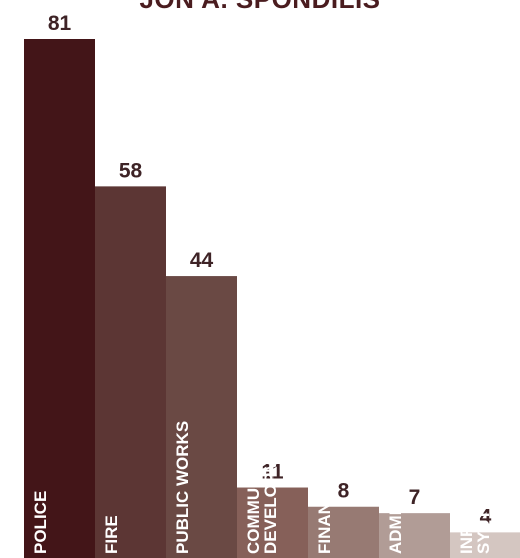  Describe the element at coordinates (415, 497) in the screenshot. I see `value-label-5: 7` at that location.